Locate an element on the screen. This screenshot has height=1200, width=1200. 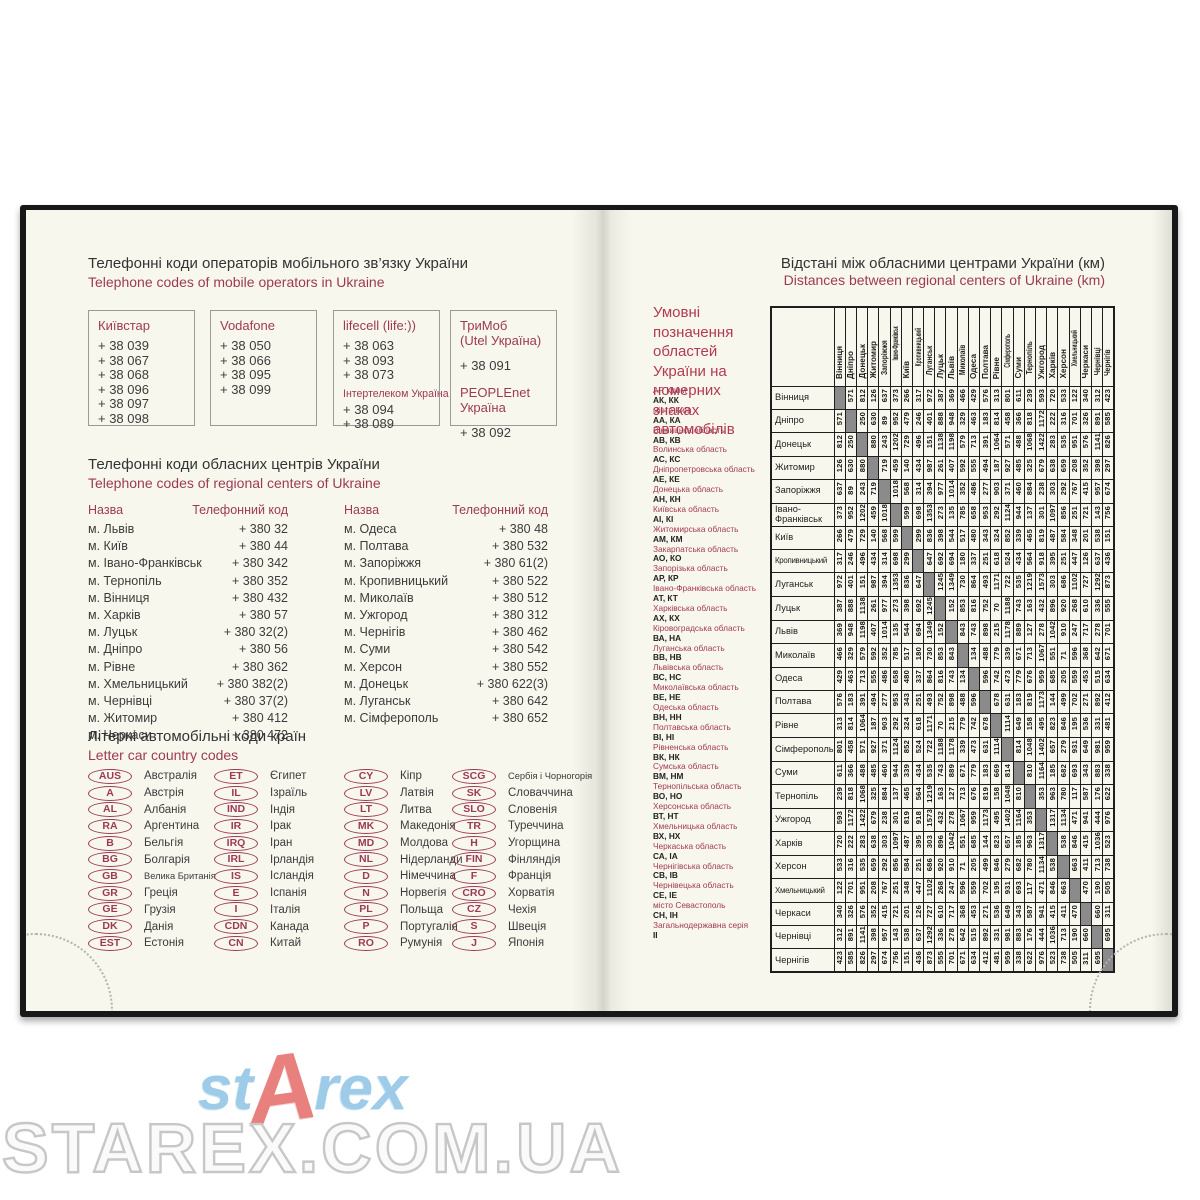
country-name: Аргентина is located at coordinates (172, 826).